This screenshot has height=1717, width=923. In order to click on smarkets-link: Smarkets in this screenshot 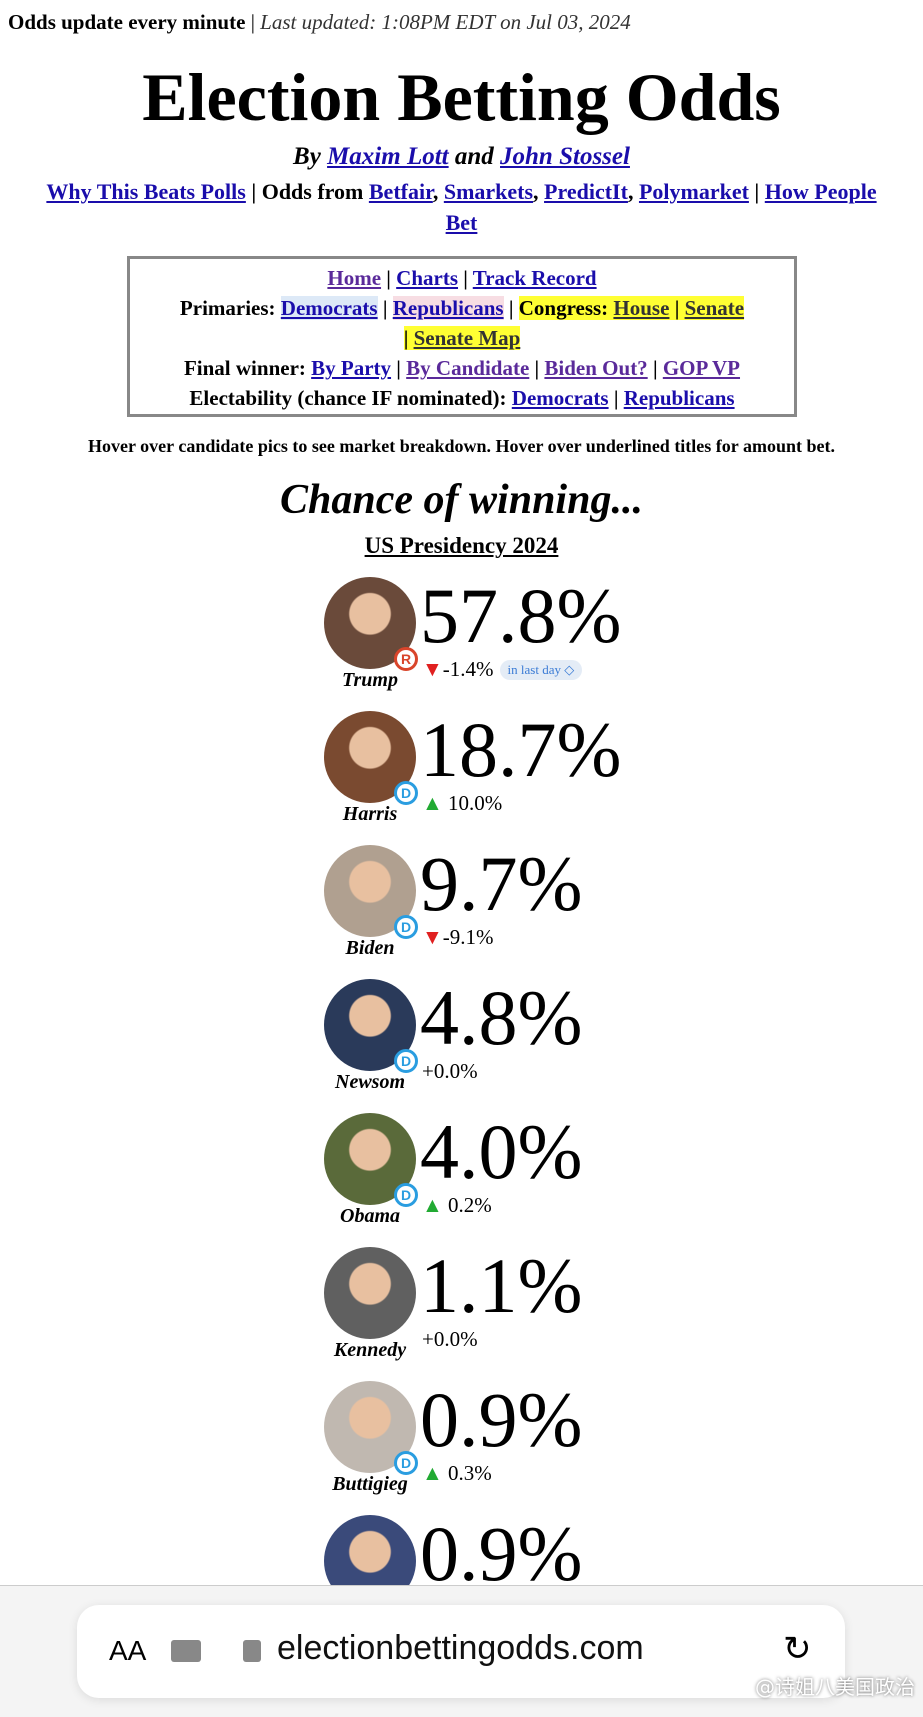, I will do `click(488, 191)`.